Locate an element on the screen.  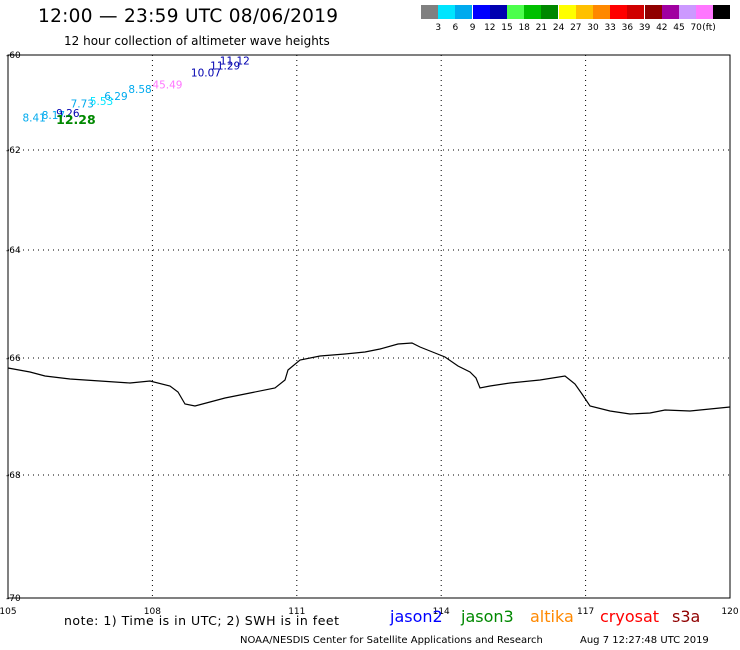
longitude-label: 120 is located at coordinates (729, 612).